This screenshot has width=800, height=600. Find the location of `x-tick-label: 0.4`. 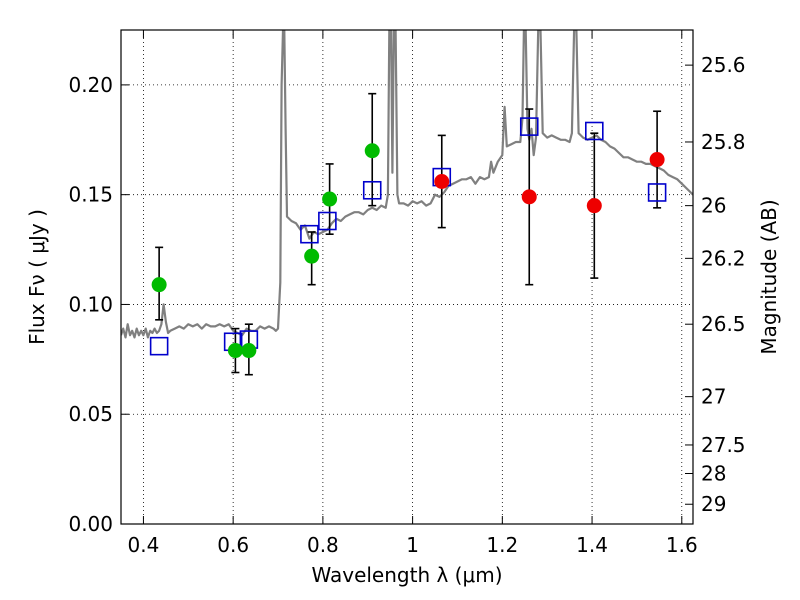

x-tick-label: 0.4 is located at coordinates (144, 545).